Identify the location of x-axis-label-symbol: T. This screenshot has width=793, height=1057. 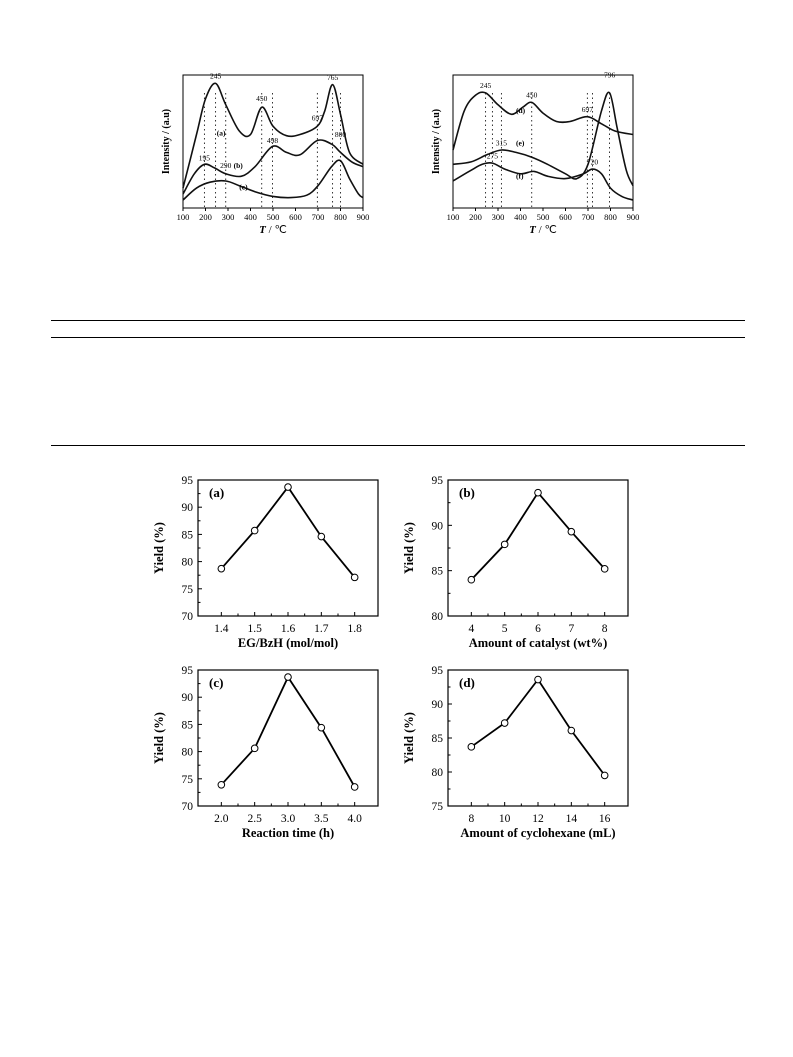
(533, 230).